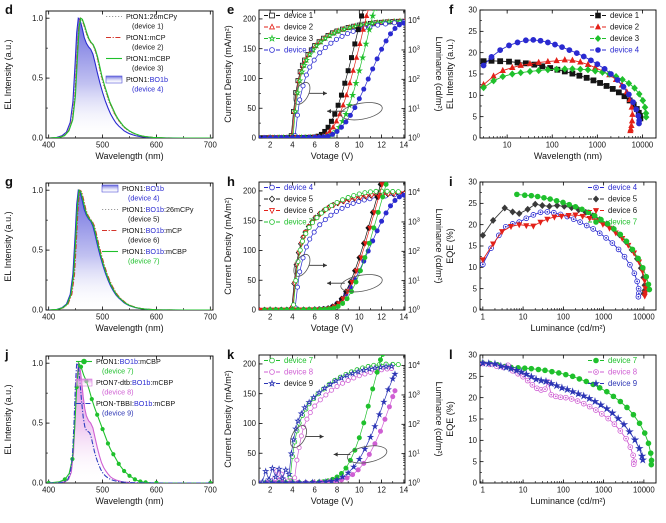  What do you see at coordinates (129, 422) in the screenshot?
I see `j-series-group` at bounding box center [129, 422].